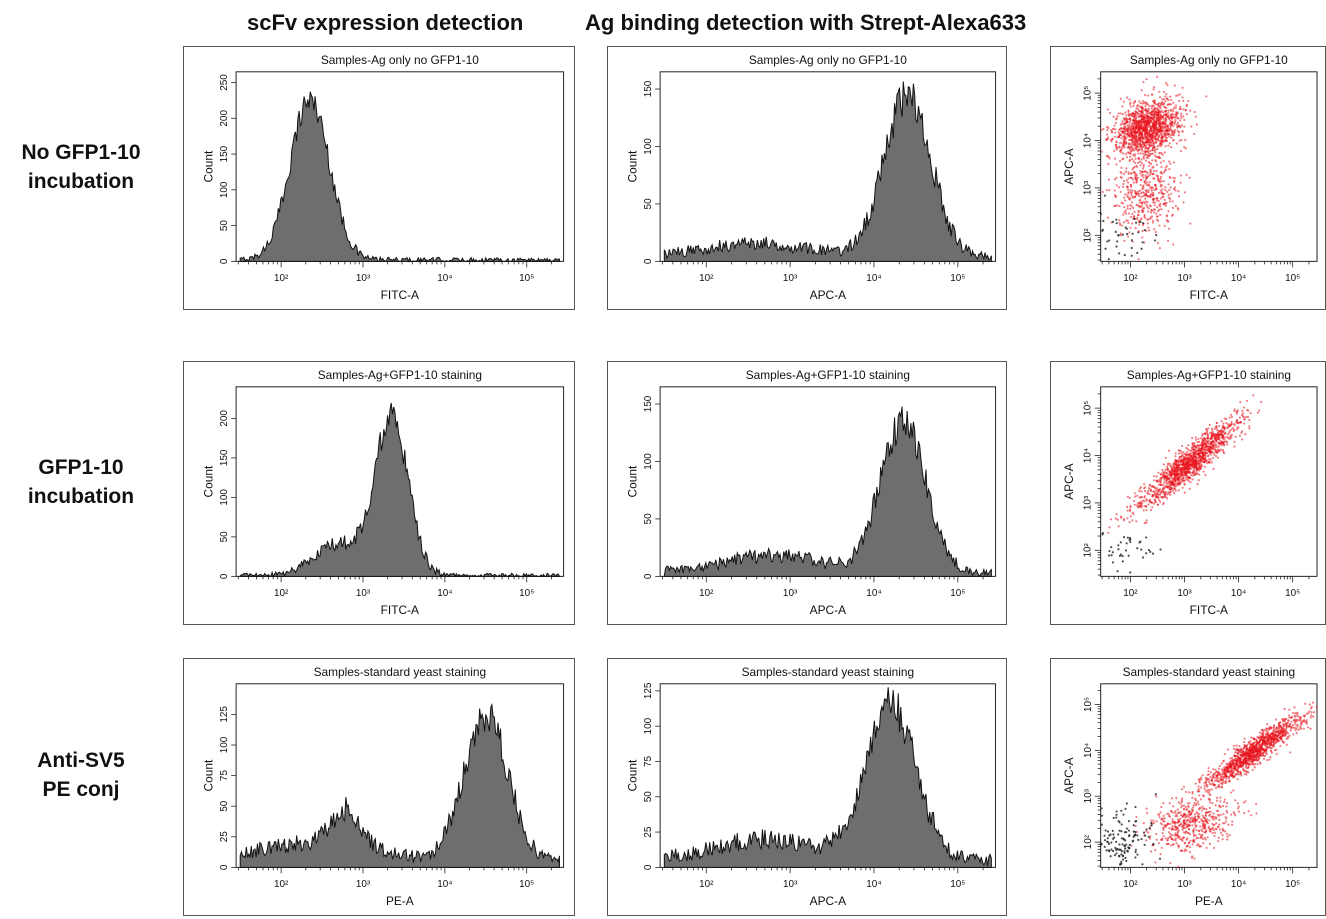  What do you see at coordinates (790, 593) in the screenshot?
I see `x-tick-label: 10³` at bounding box center [790, 593].